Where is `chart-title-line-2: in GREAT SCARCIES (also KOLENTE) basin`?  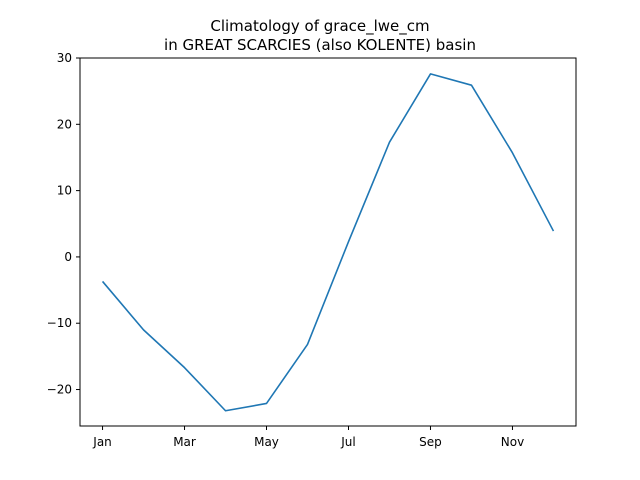 chart-title-line-2: in GREAT SCARCIES (also KOLENTE) basin is located at coordinates (320, 45).